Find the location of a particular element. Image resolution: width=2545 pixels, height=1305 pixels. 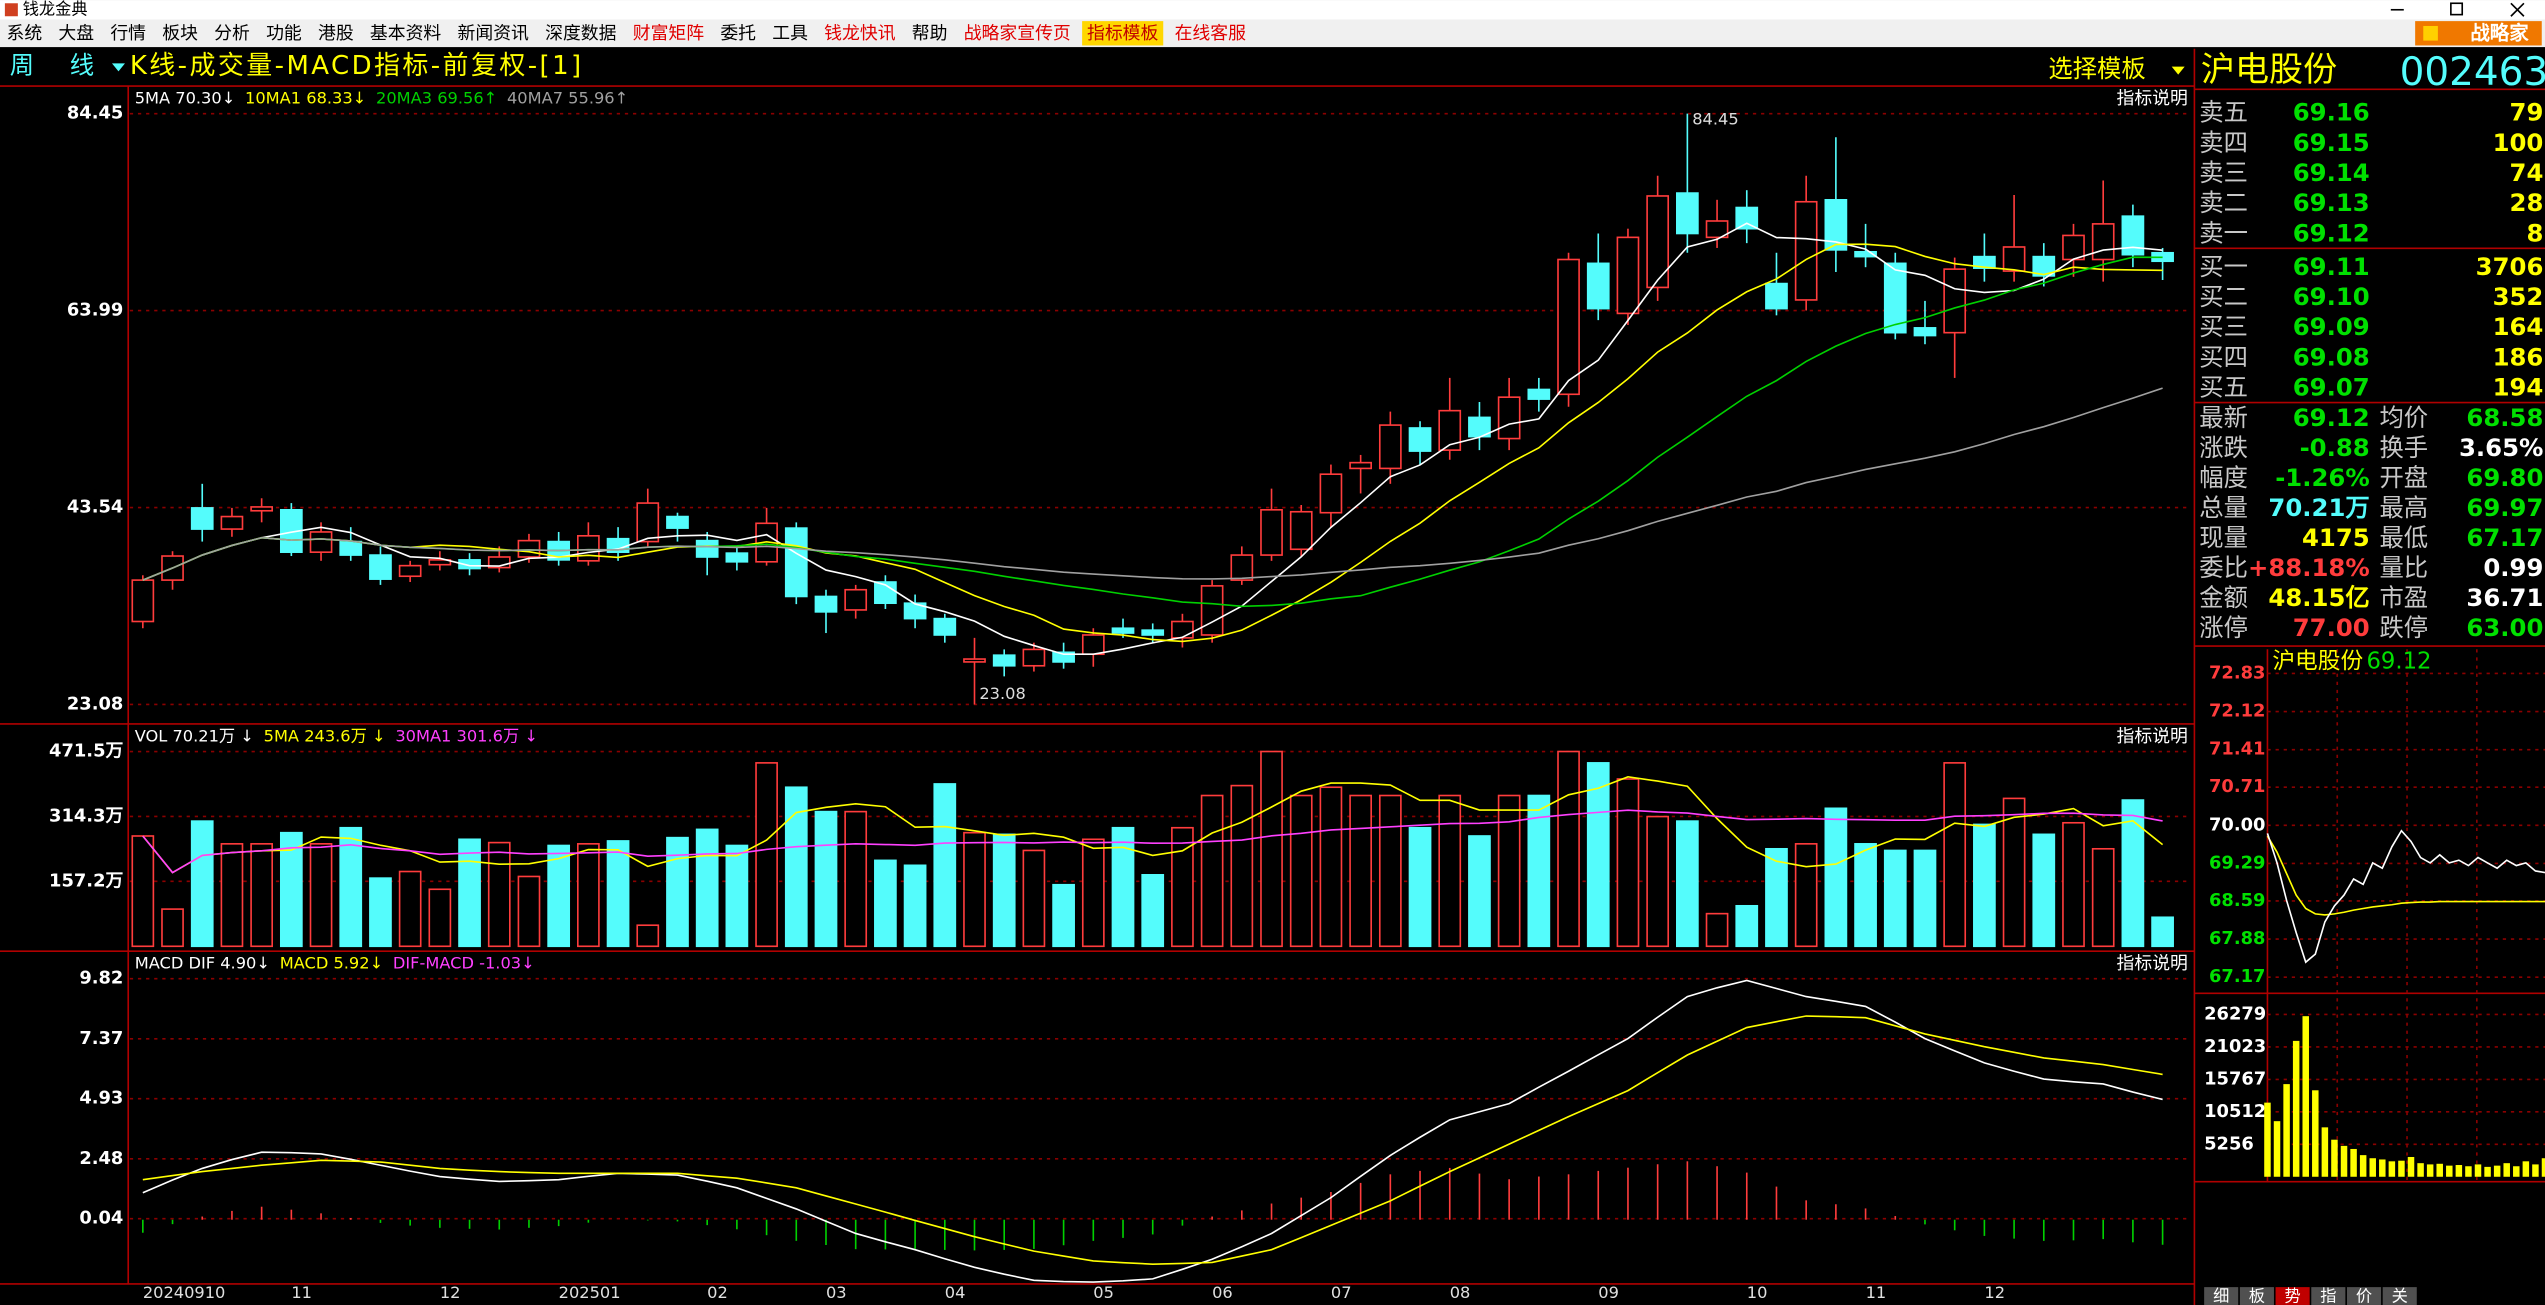

menu-item: 新闻资讯 is located at coordinates (494, 33).